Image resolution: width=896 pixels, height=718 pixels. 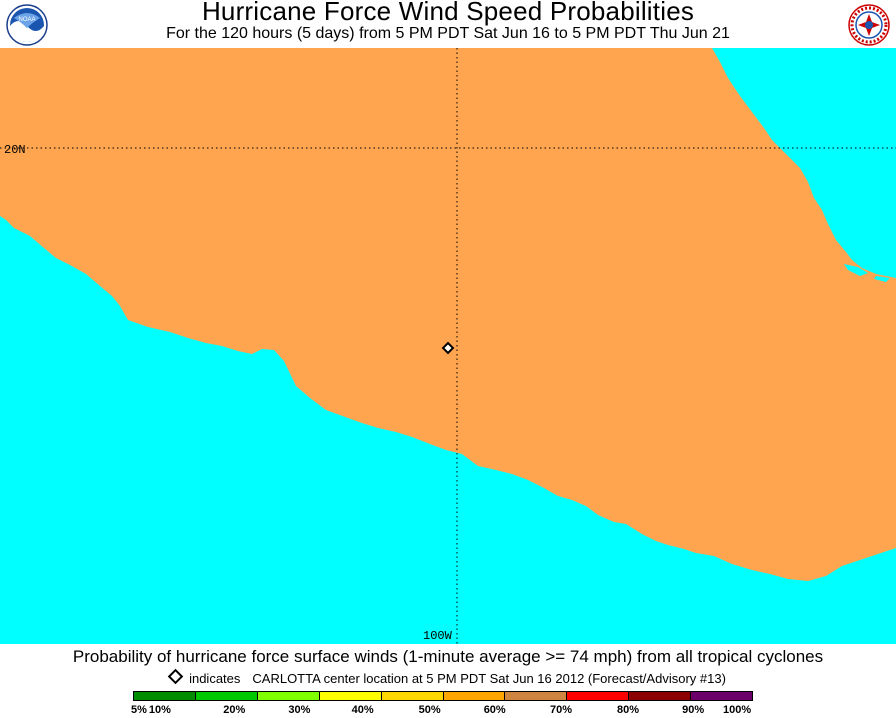 I want to click on diamond-icon, so click(x=175, y=676).